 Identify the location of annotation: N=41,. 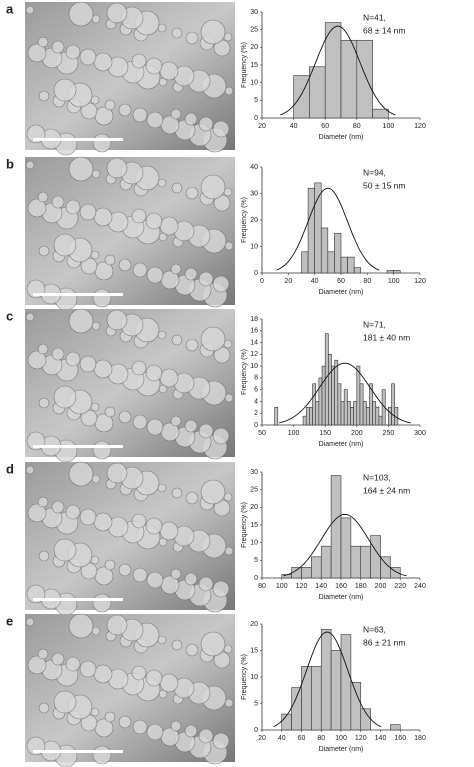
(374, 17).